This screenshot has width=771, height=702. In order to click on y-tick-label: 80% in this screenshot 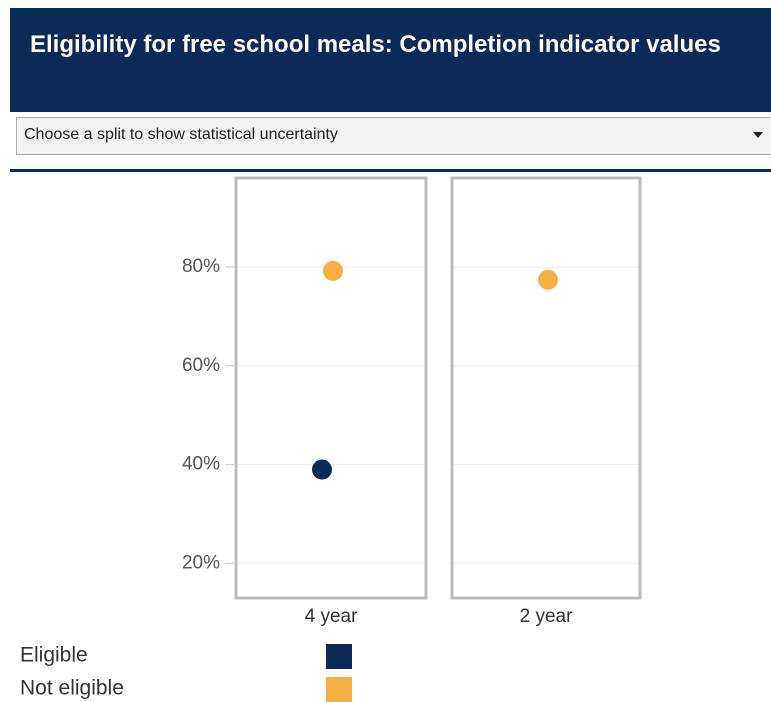, I will do `click(201, 266)`.